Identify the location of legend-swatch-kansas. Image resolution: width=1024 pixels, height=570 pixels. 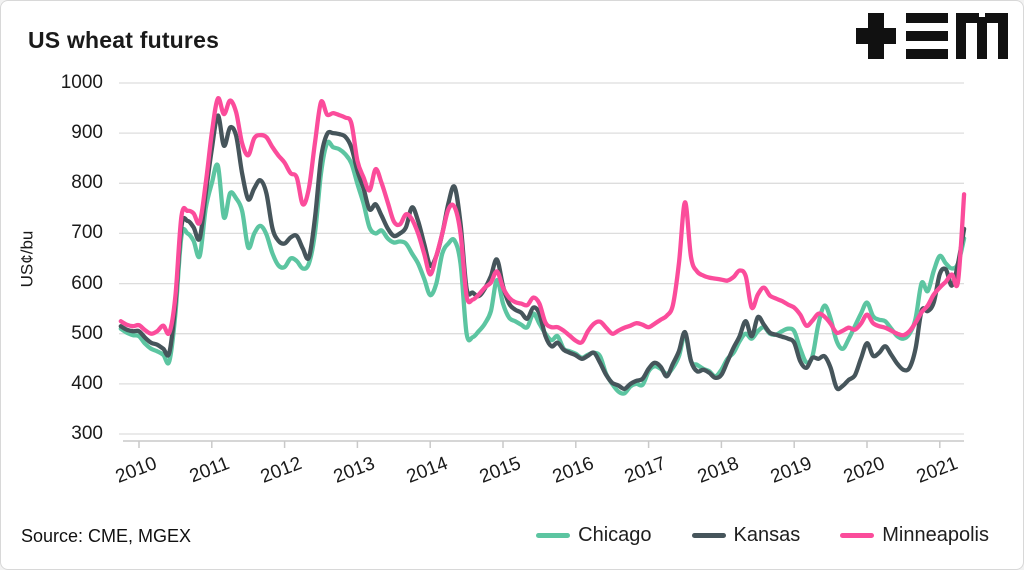
(708, 535).